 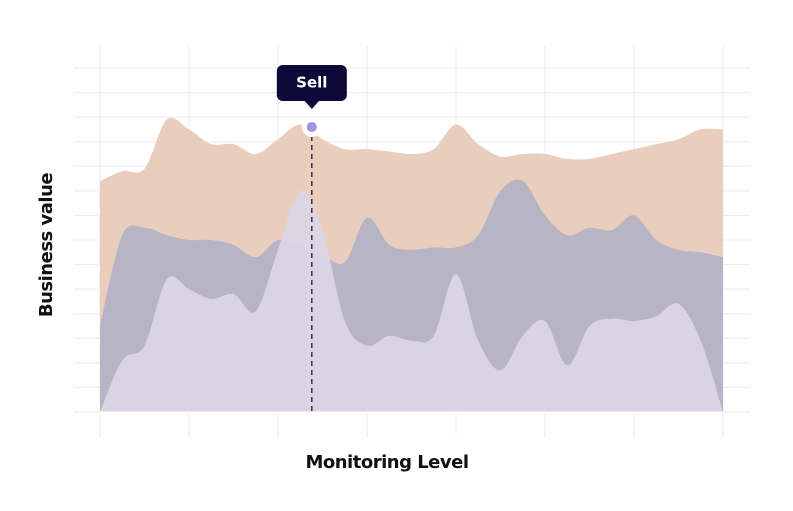 I want to click on annotation-layer: Sell, so click(x=311, y=238).